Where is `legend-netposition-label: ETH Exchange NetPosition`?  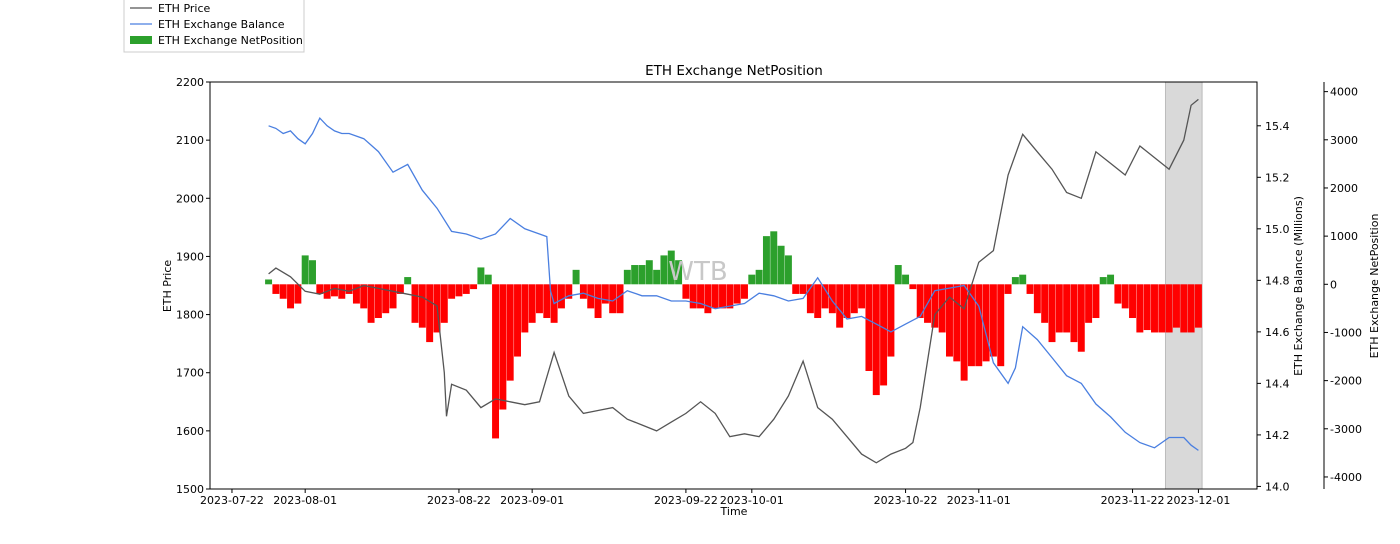 legend-netposition-label: ETH Exchange NetPosition is located at coordinates (230, 40).